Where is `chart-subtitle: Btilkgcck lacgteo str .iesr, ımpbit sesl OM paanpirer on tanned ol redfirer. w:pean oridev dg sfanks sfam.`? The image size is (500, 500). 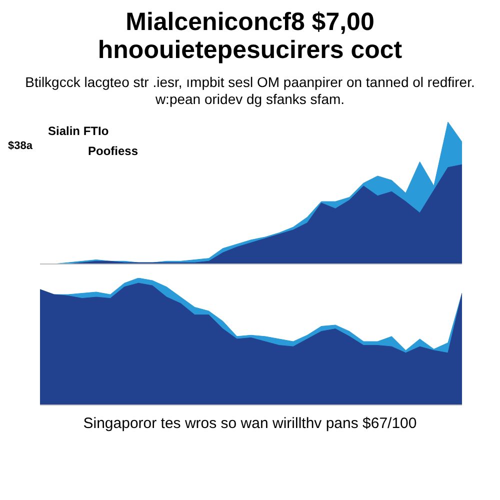 chart-subtitle: Btilkgcck lacgteo str .iesr, ımpbit sesl OM paanpirer on tanned ol redfirer. w:pean oridev dg sfanks sfam. is located at coordinates (250, 91).